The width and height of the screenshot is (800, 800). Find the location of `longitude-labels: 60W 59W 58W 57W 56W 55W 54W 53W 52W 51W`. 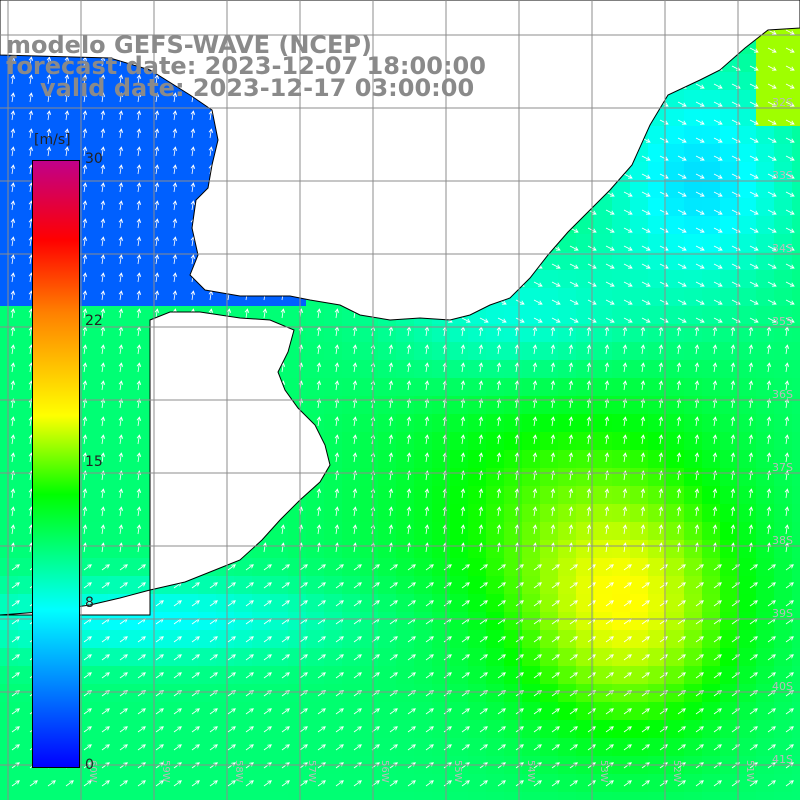

longitude-labels: 60W 59W 58W 57W 56W 55W 54W 53W 52W 51W is located at coordinates (421, 771).